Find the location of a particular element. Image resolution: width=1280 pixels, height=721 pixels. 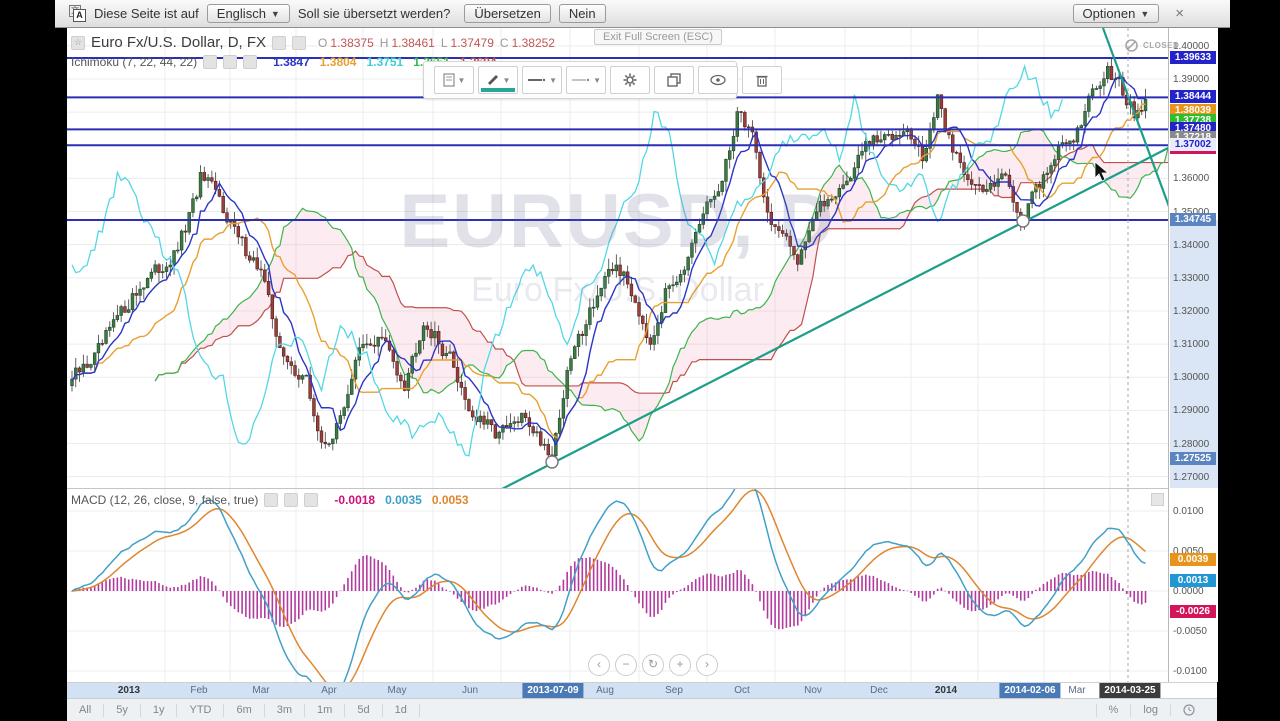

line-style-button: ▼ is located at coordinates (542, 80).